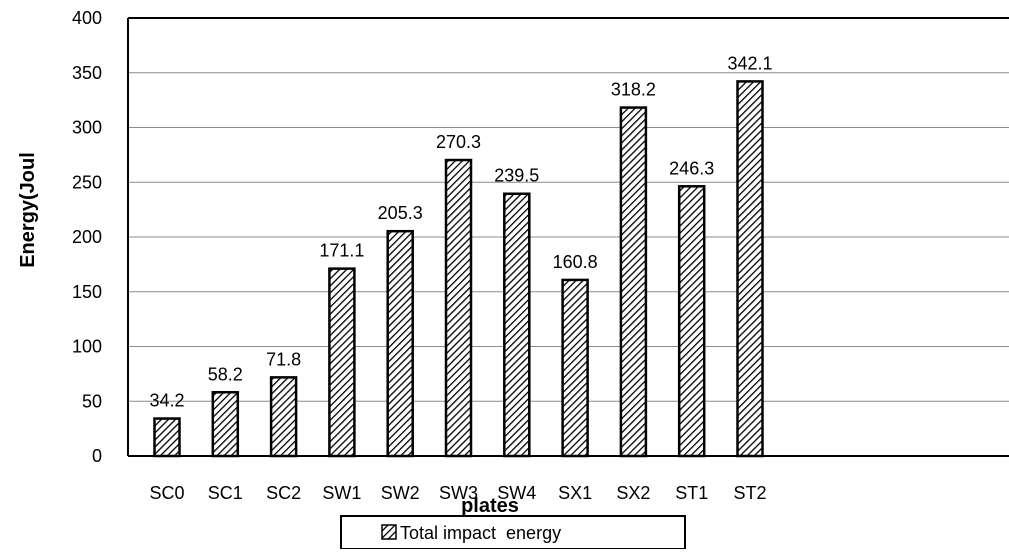  Describe the element at coordinates (575, 493) in the screenshot. I see `x-tick-label-sx1: SX1` at that location.